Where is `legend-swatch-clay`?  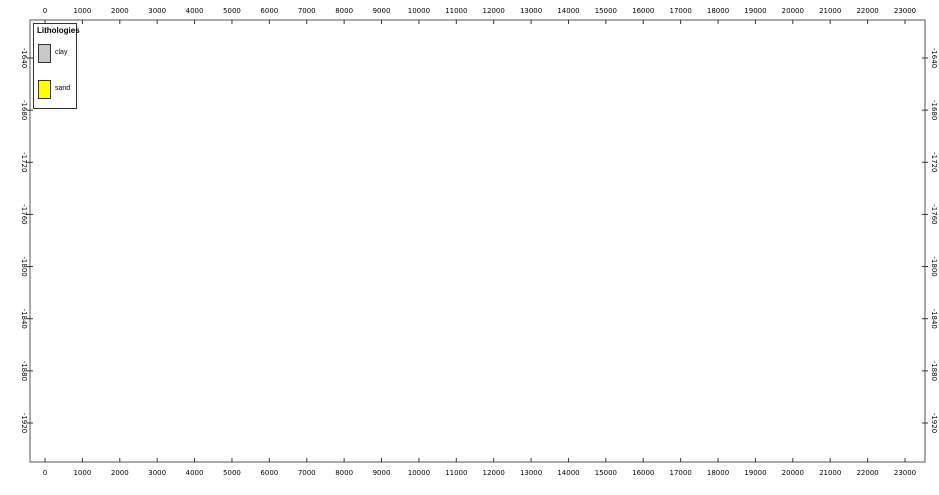
legend-swatch-clay is located at coordinates (44, 53).